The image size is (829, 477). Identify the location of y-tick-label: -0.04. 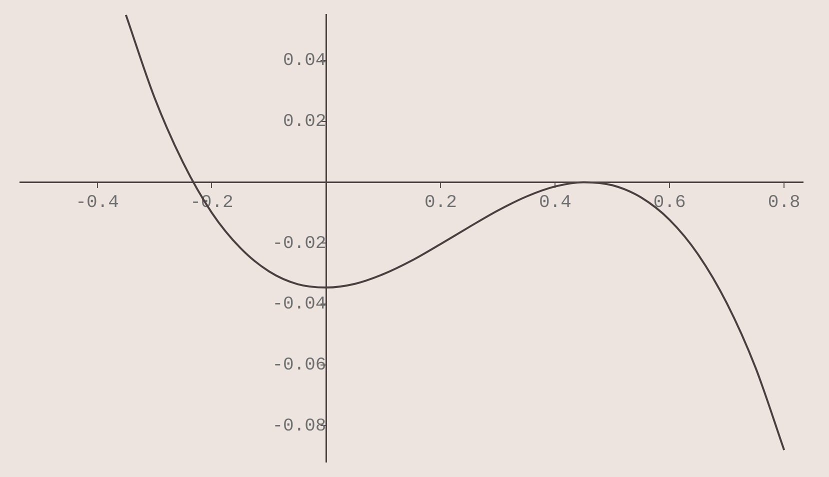
(299, 304).